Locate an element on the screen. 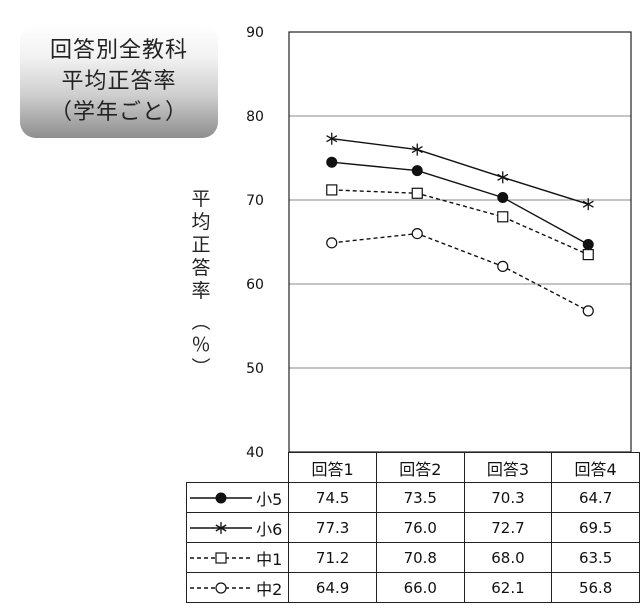 The width and height of the screenshot is (640, 614). table-cell-value: 77.3 is located at coordinates (332, 527).